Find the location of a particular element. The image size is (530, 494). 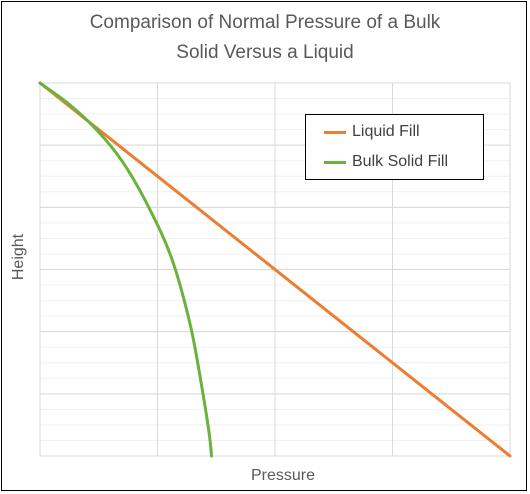

chart-title-line-1: Comparison of Normal Pressure of a Bulk is located at coordinates (265, 22).